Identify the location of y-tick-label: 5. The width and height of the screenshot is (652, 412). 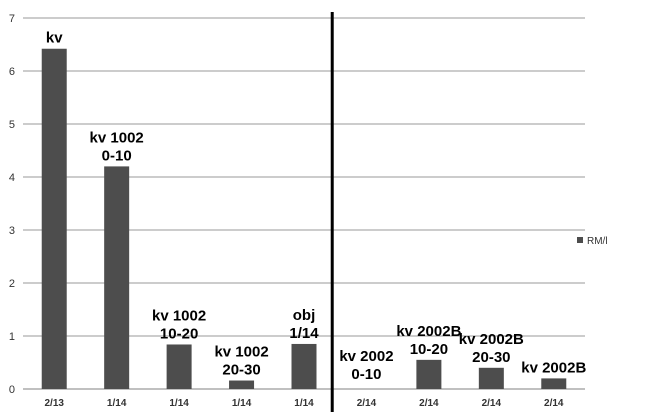
(12, 125).